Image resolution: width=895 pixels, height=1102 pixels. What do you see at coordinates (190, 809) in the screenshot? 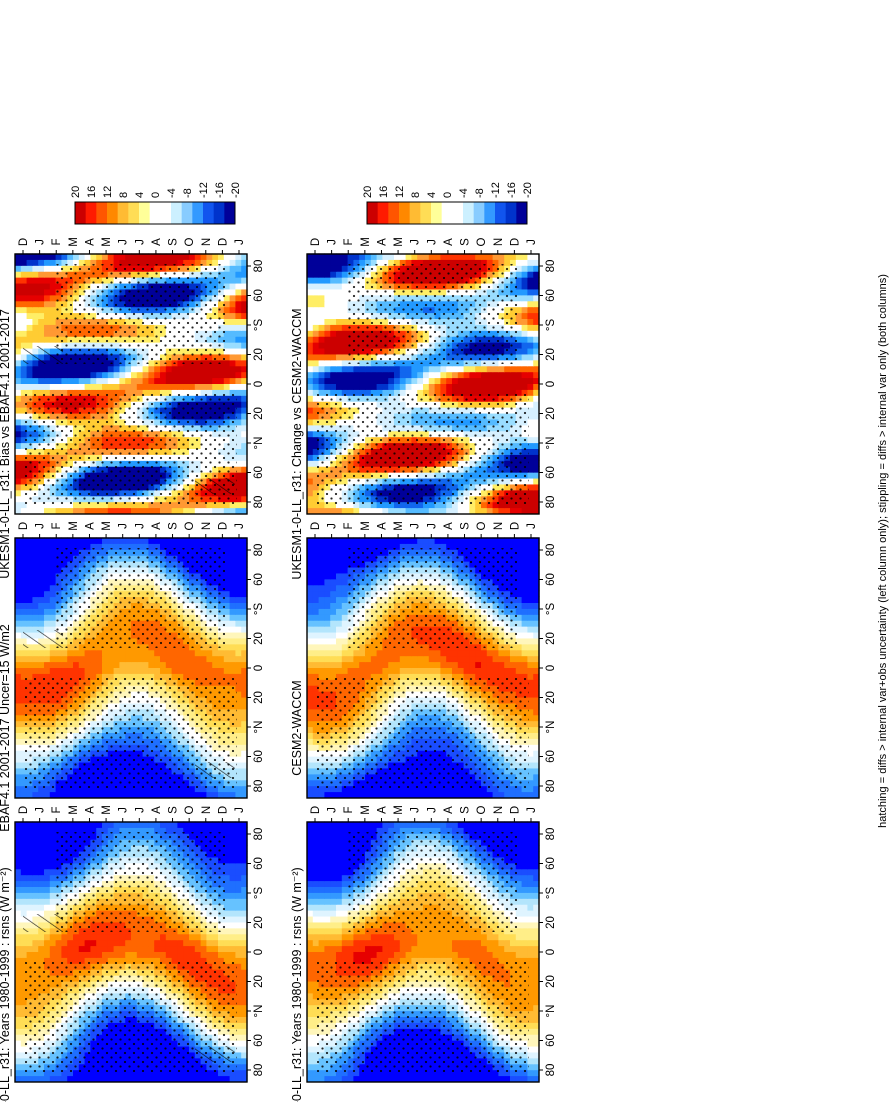
I see `month-tick-label: O` at bounding box center [190, 809].